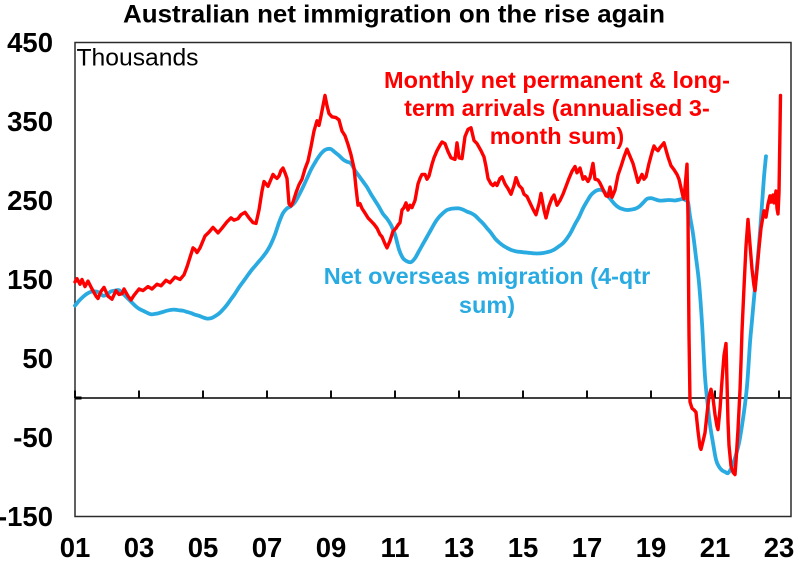 This screenshot has width=796, height=564. I want to click on svg-text: 50, so click(37, 358).